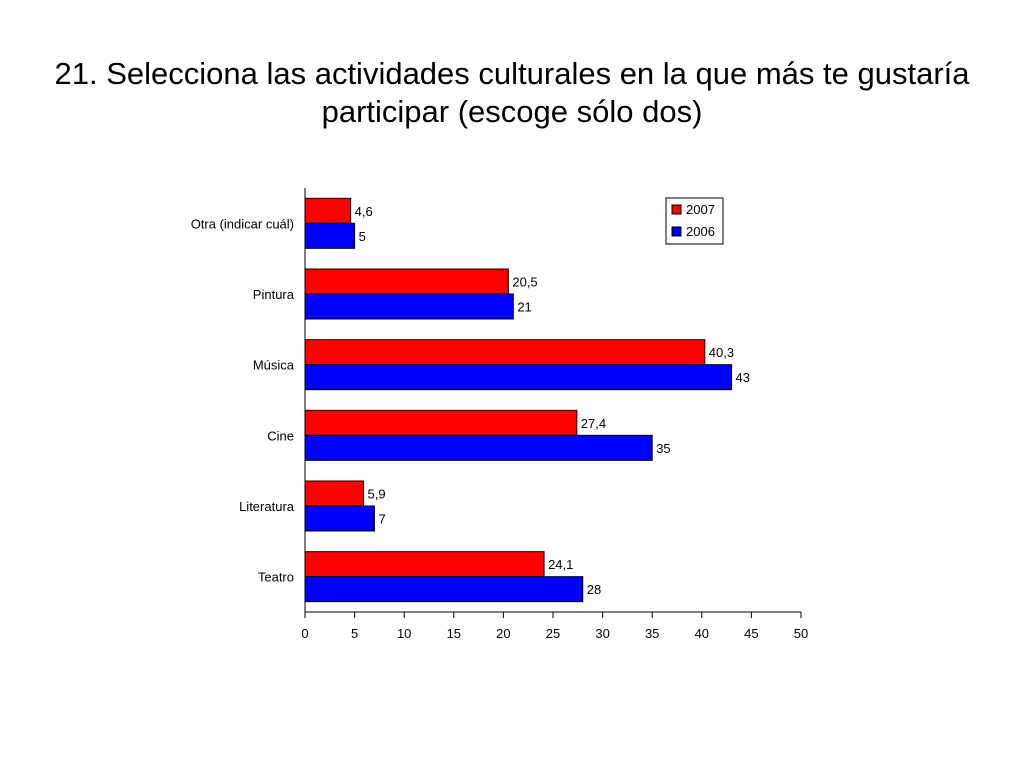 The height and width of the screenshot is (768, 1024). I want to click on category-label: Literatura, so click(267, 506).